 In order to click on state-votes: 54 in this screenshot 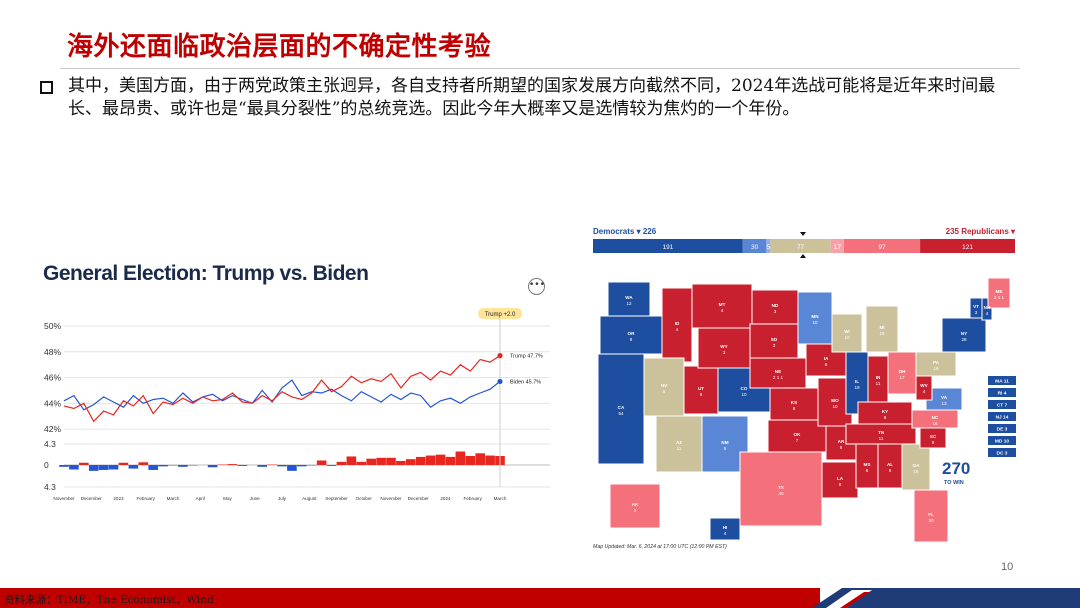, I will do `click(621, 413)`.